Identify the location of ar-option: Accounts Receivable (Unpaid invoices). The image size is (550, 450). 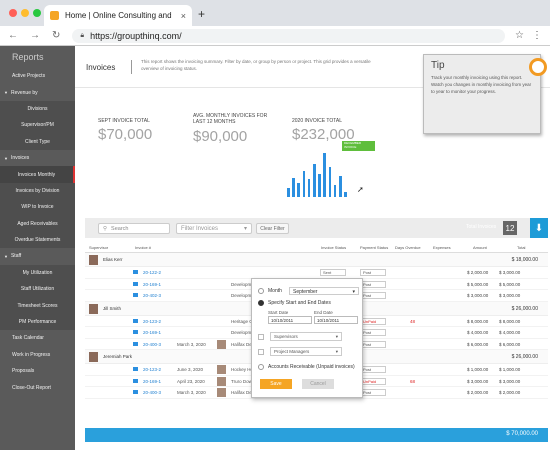
(306, 367).